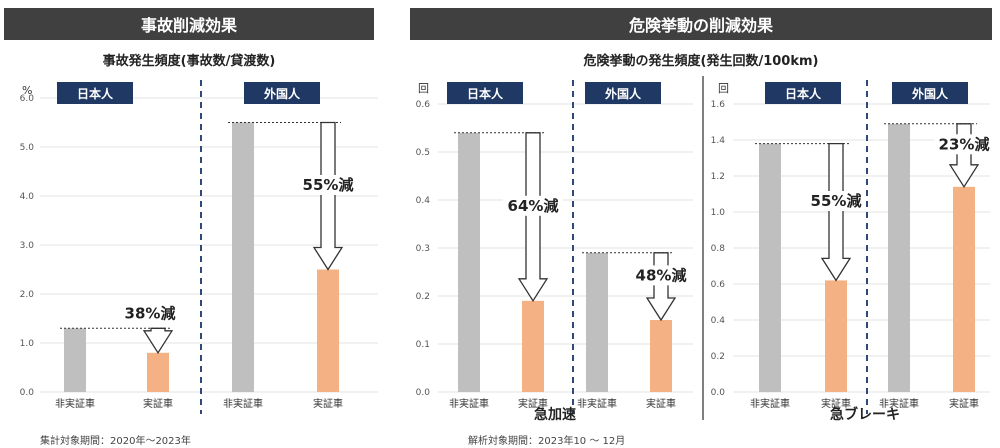 This screenshot has height=448, width=1000. I want to click on chart3-group-label: 外国人, so click(930, 93).